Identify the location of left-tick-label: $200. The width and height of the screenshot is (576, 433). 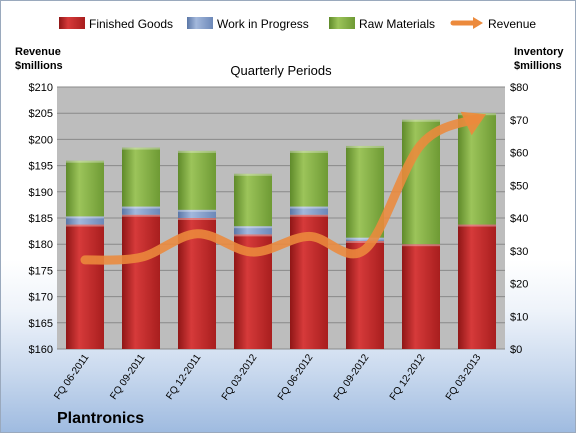
(41, 140).